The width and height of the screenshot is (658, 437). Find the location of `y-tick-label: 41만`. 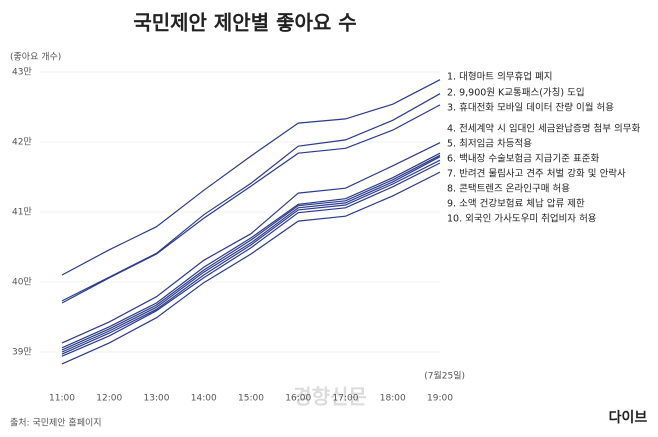

y-tick-label: 41만 is located at coordinates (22, 212).